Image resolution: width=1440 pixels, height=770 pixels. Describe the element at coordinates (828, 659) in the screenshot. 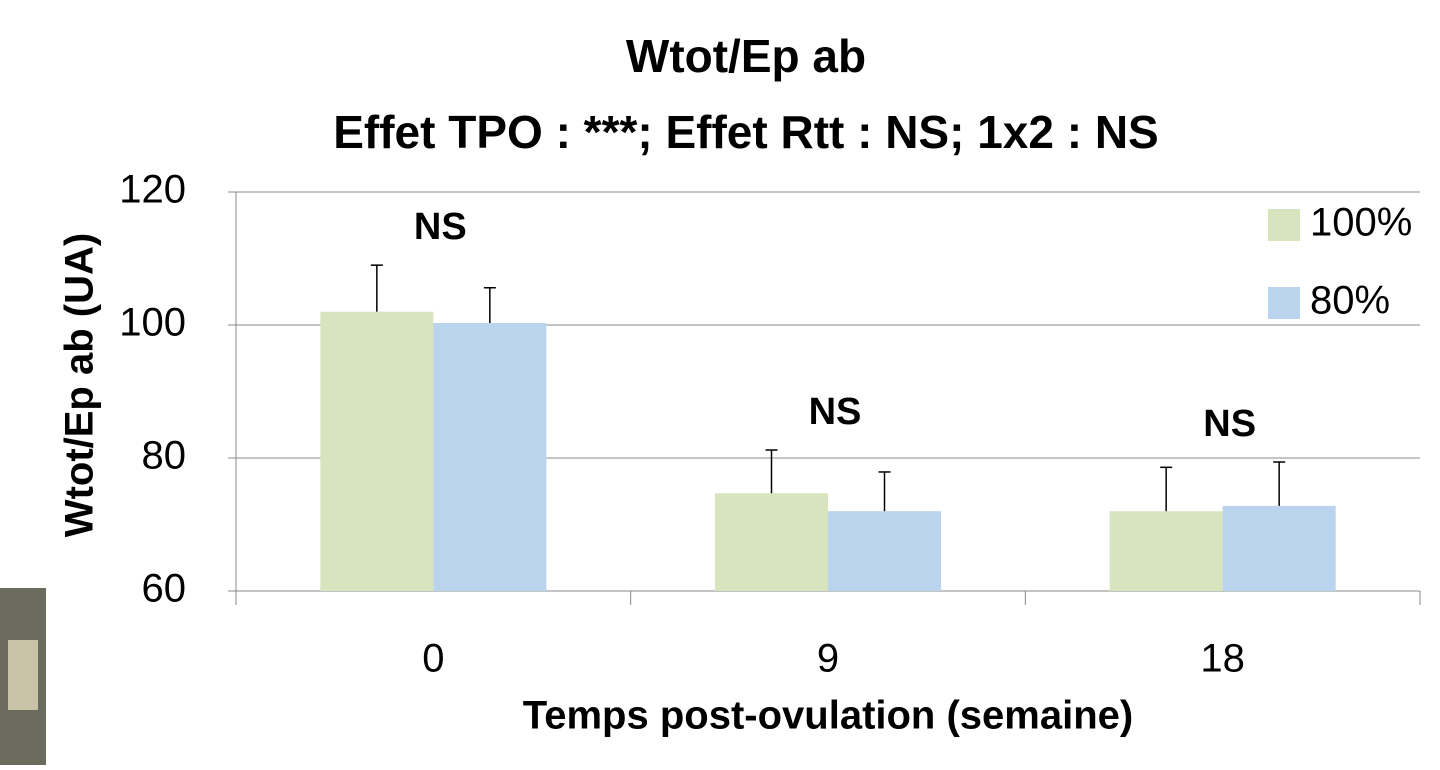

I see `x-tick-label: 9` at that location.